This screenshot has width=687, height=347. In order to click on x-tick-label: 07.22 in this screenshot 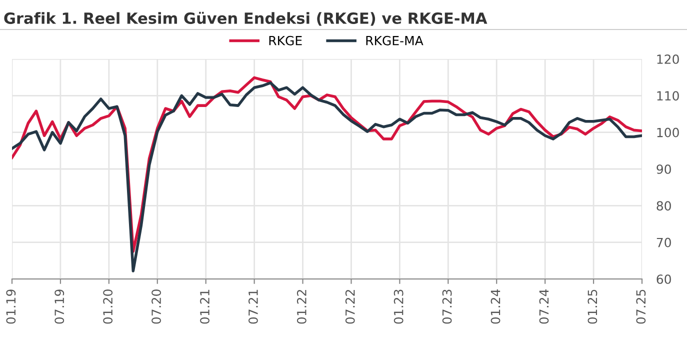, I will do `click(350, 307)`.